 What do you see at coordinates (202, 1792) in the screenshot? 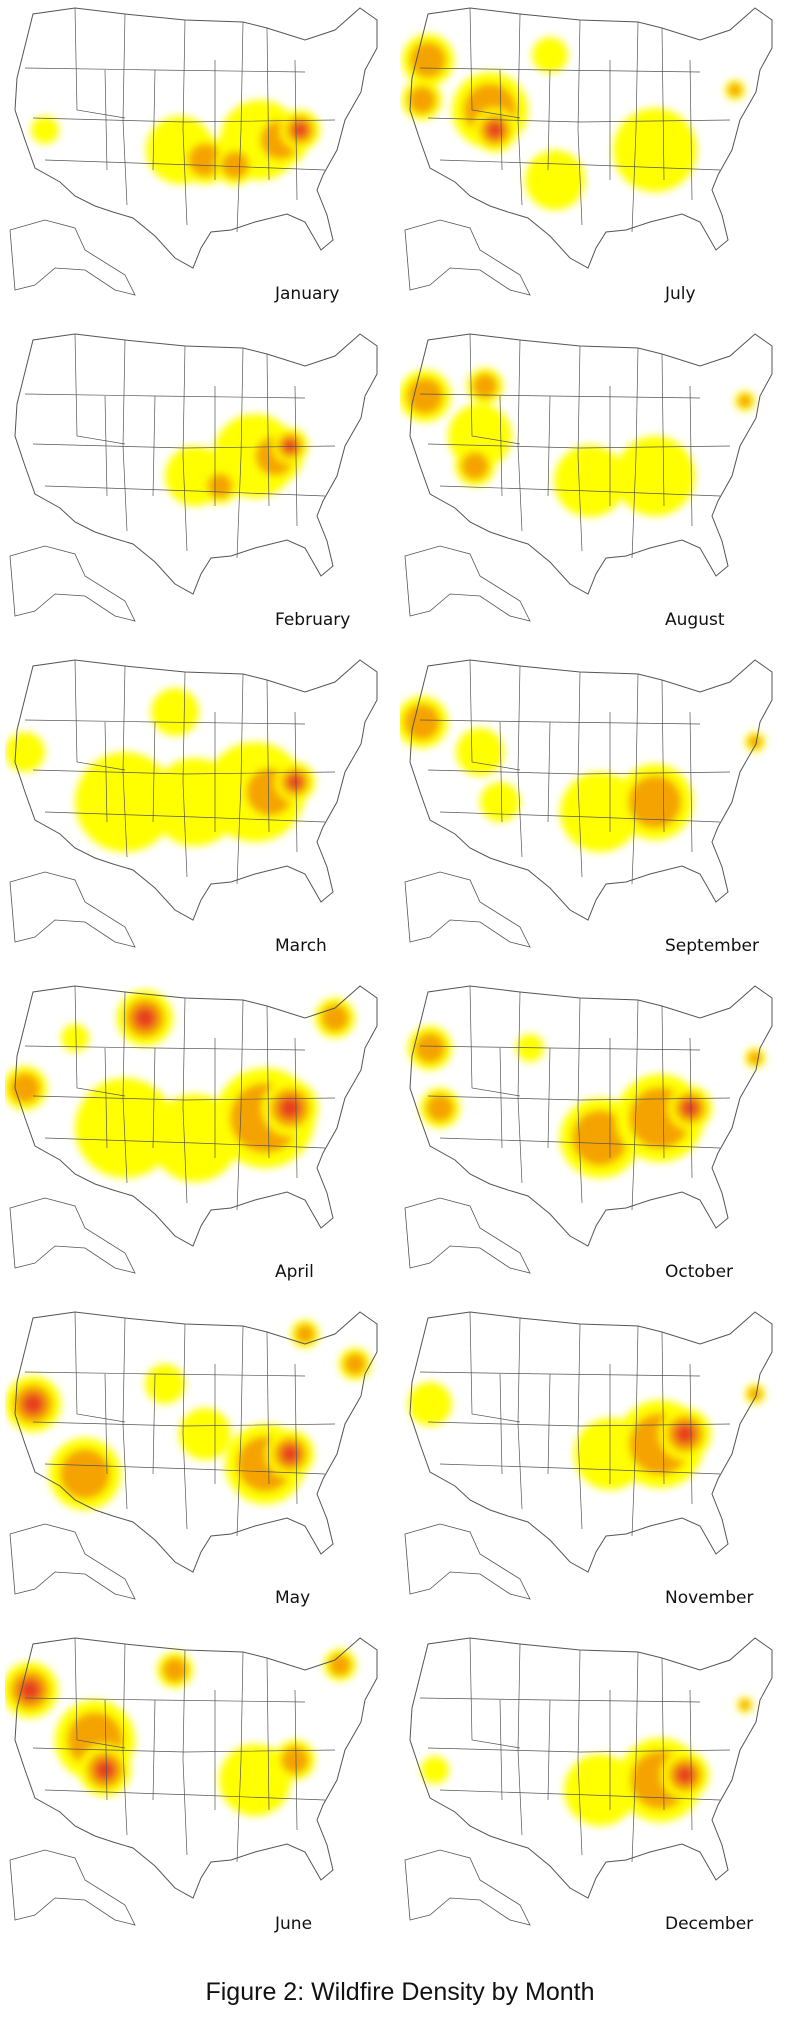
I see `month-map-panel: June` at bounding box center [202, 1792].